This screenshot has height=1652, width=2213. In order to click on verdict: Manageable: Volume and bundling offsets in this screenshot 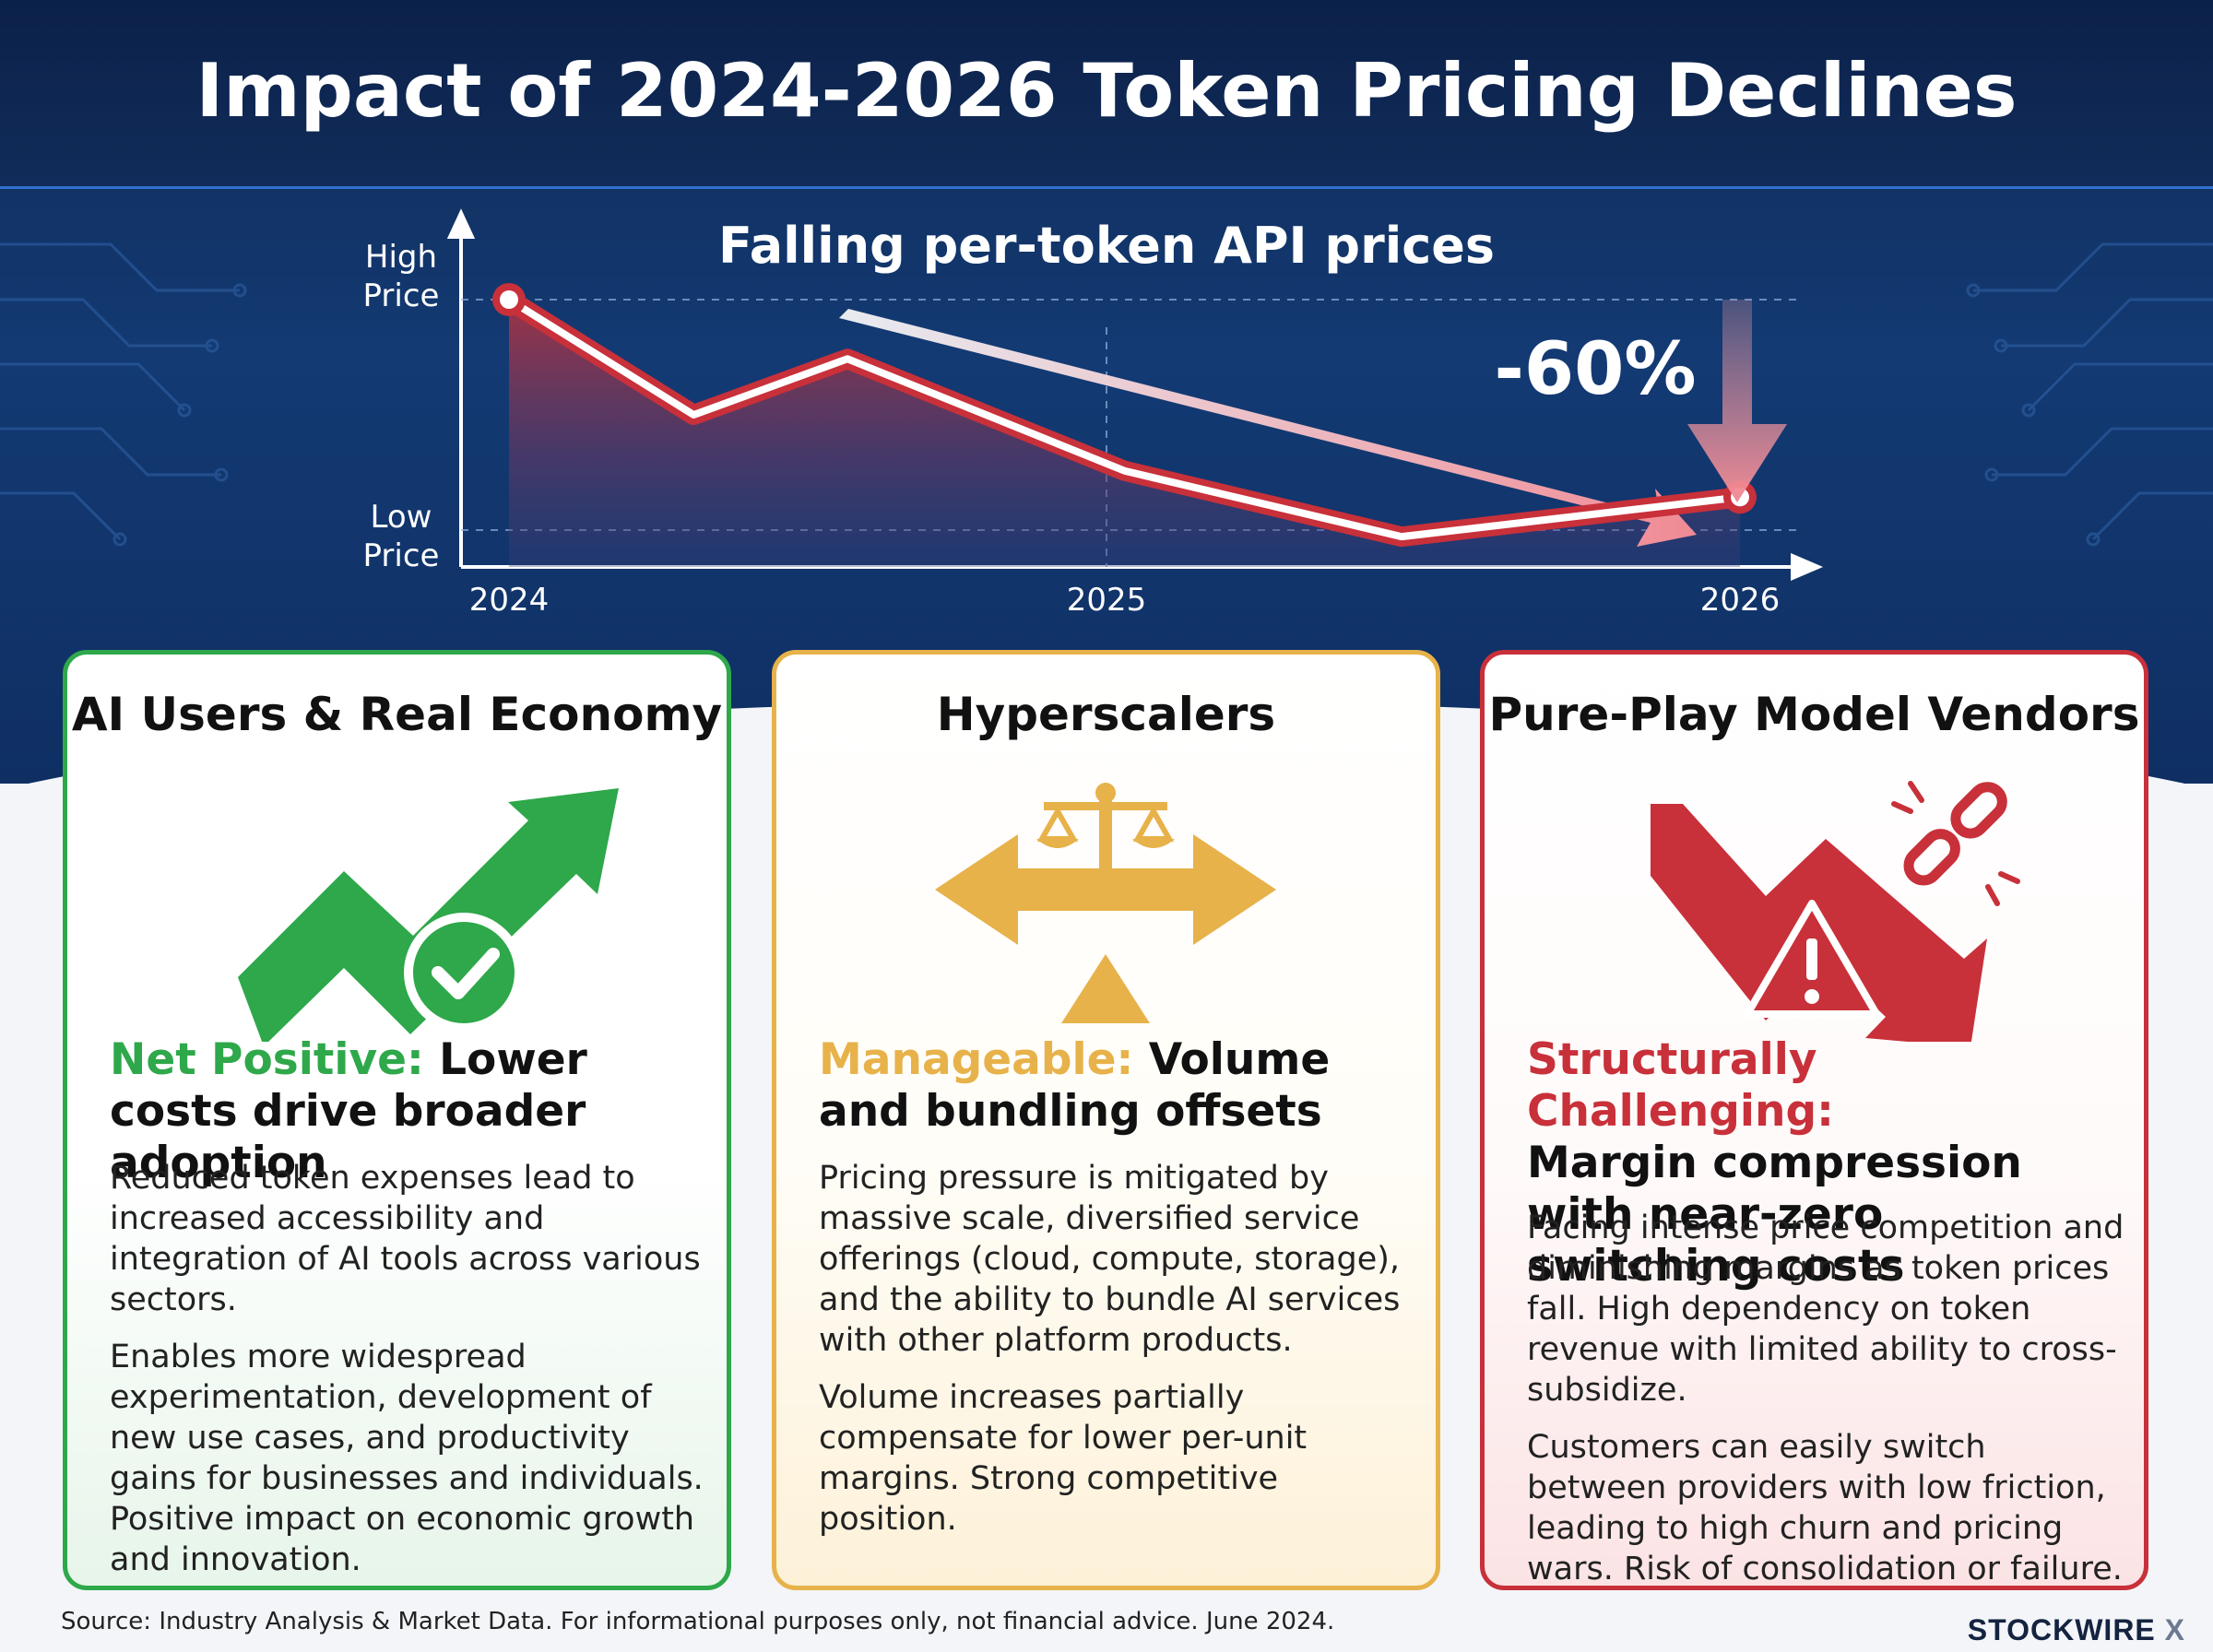, I will do `click(1114, 1086)`.